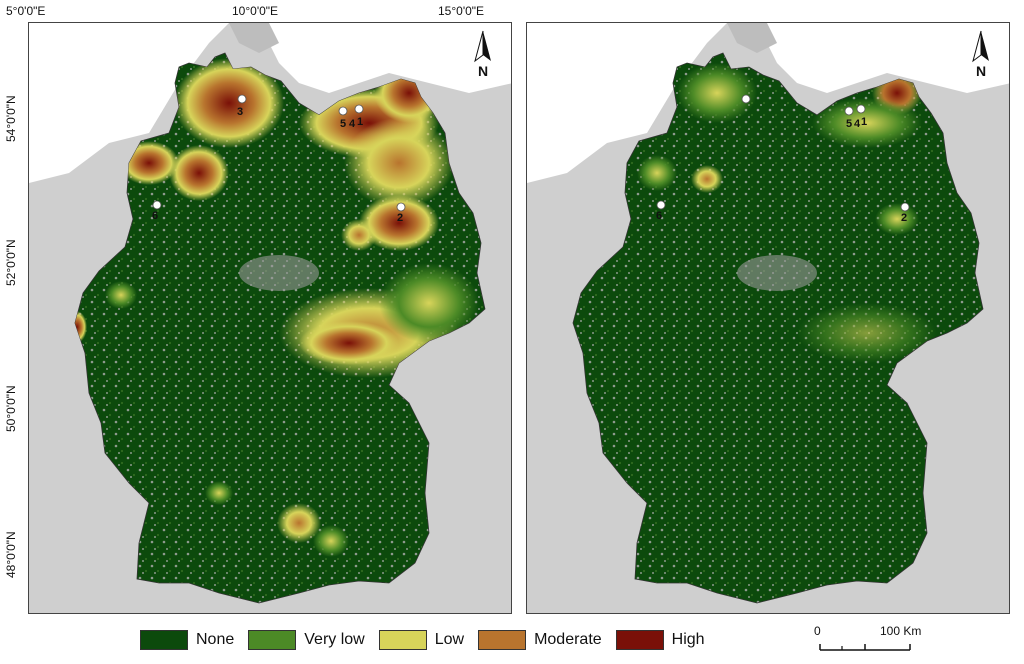 Image resolution: width=1024 pixels, height=664 pixels. What do you see at coordinates (865, 647) in the screenshot?
I see `scale-bar-ruler` at bounding box center [865, 647].